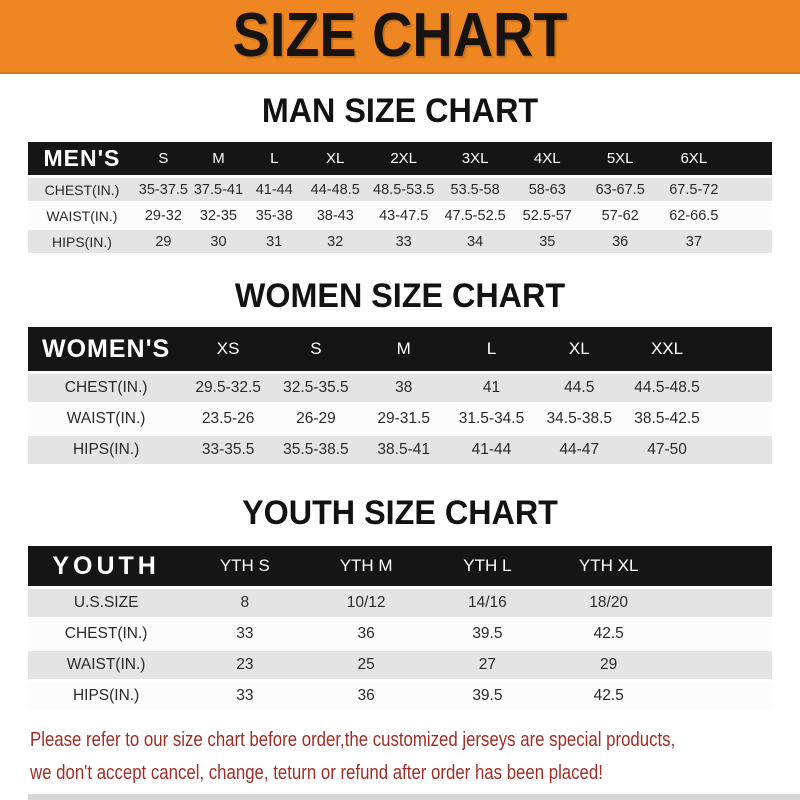  What do you see at coordinates (366, 567) in the screenshot?
I see `size-column-header: YTH M` at bounding box center [366, 567].